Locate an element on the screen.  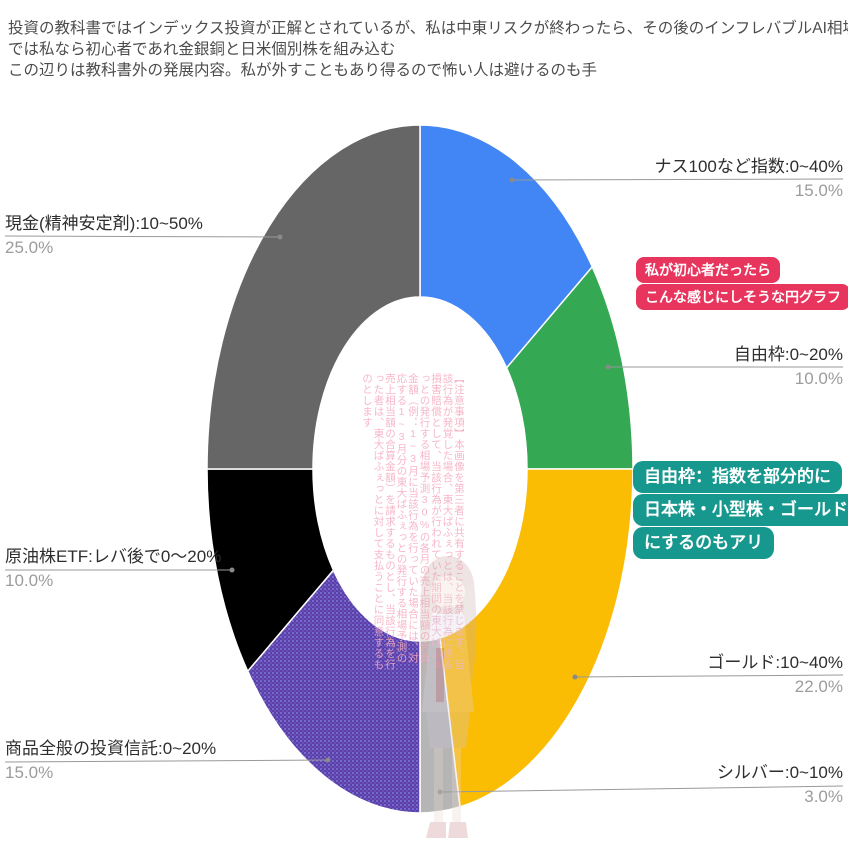
beginner-note-badge: 私が初心者だったら こんな感じにしそうな円グラフ is located at coordinates (742, 284).